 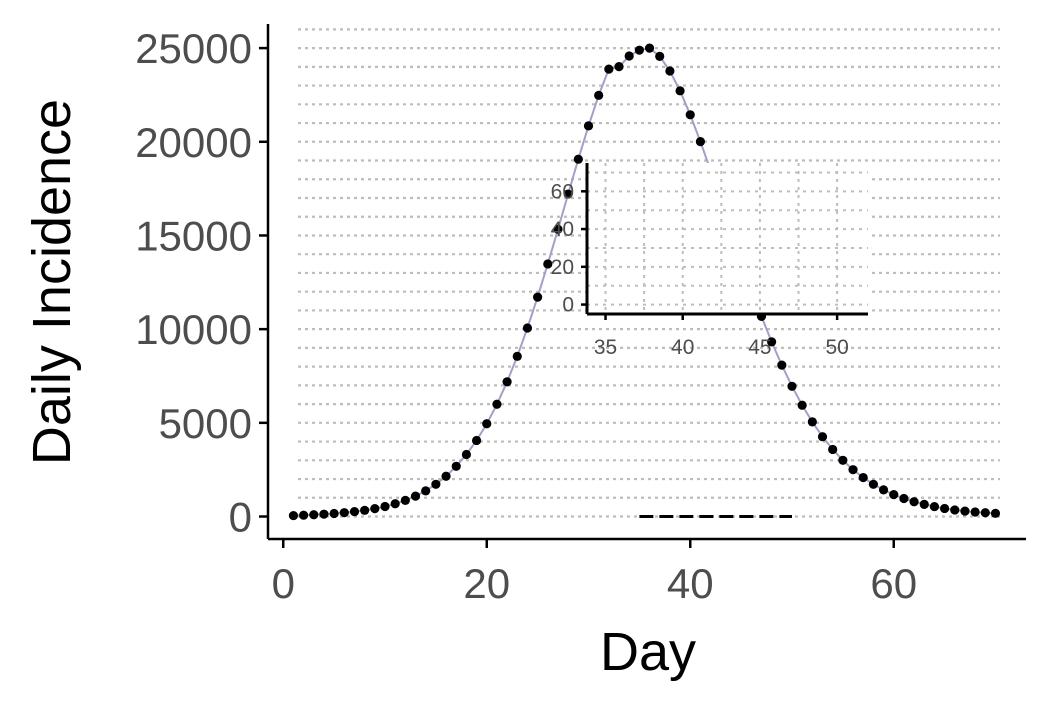 I want to click on inset-y-tick-label: 60, so click(x=562, y=191).